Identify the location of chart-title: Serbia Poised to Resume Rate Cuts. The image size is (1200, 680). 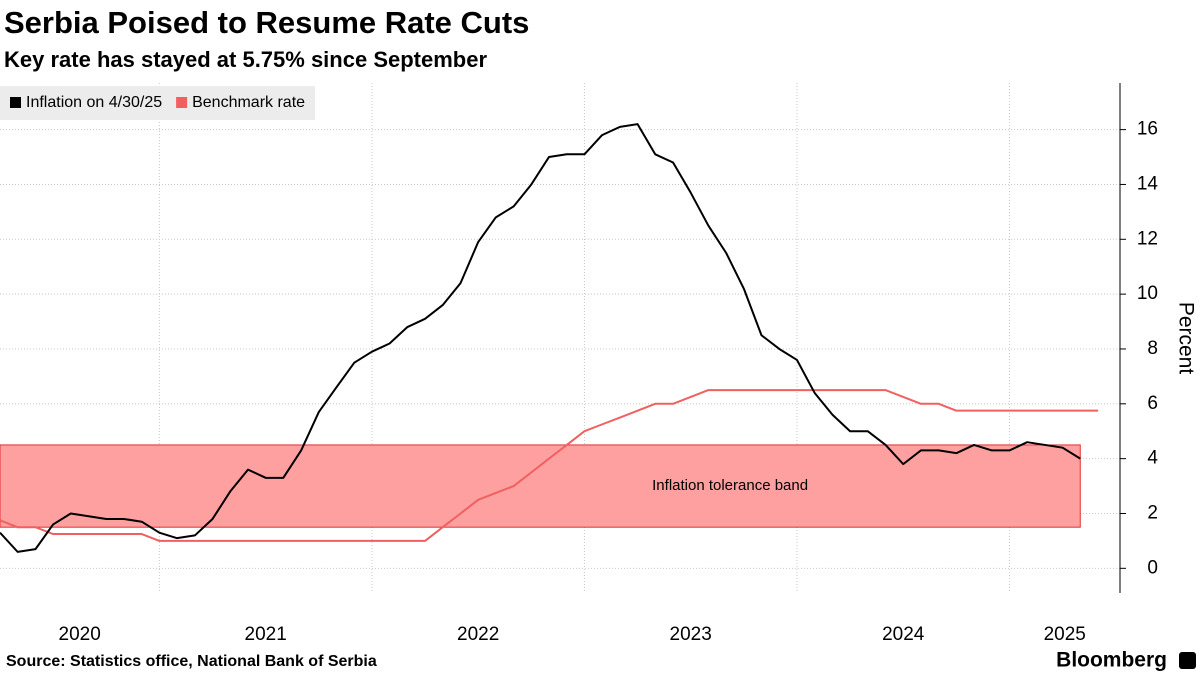
(266, 22).